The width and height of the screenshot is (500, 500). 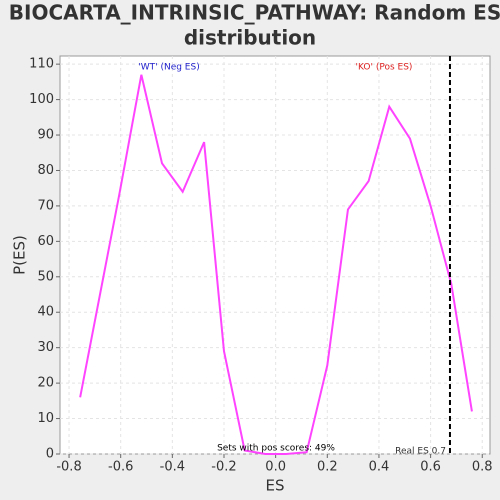 What do you see at coordinates (45, 170) in the screenshot?
I see `y-tick-label: 80` at bounding box center [45, 170].